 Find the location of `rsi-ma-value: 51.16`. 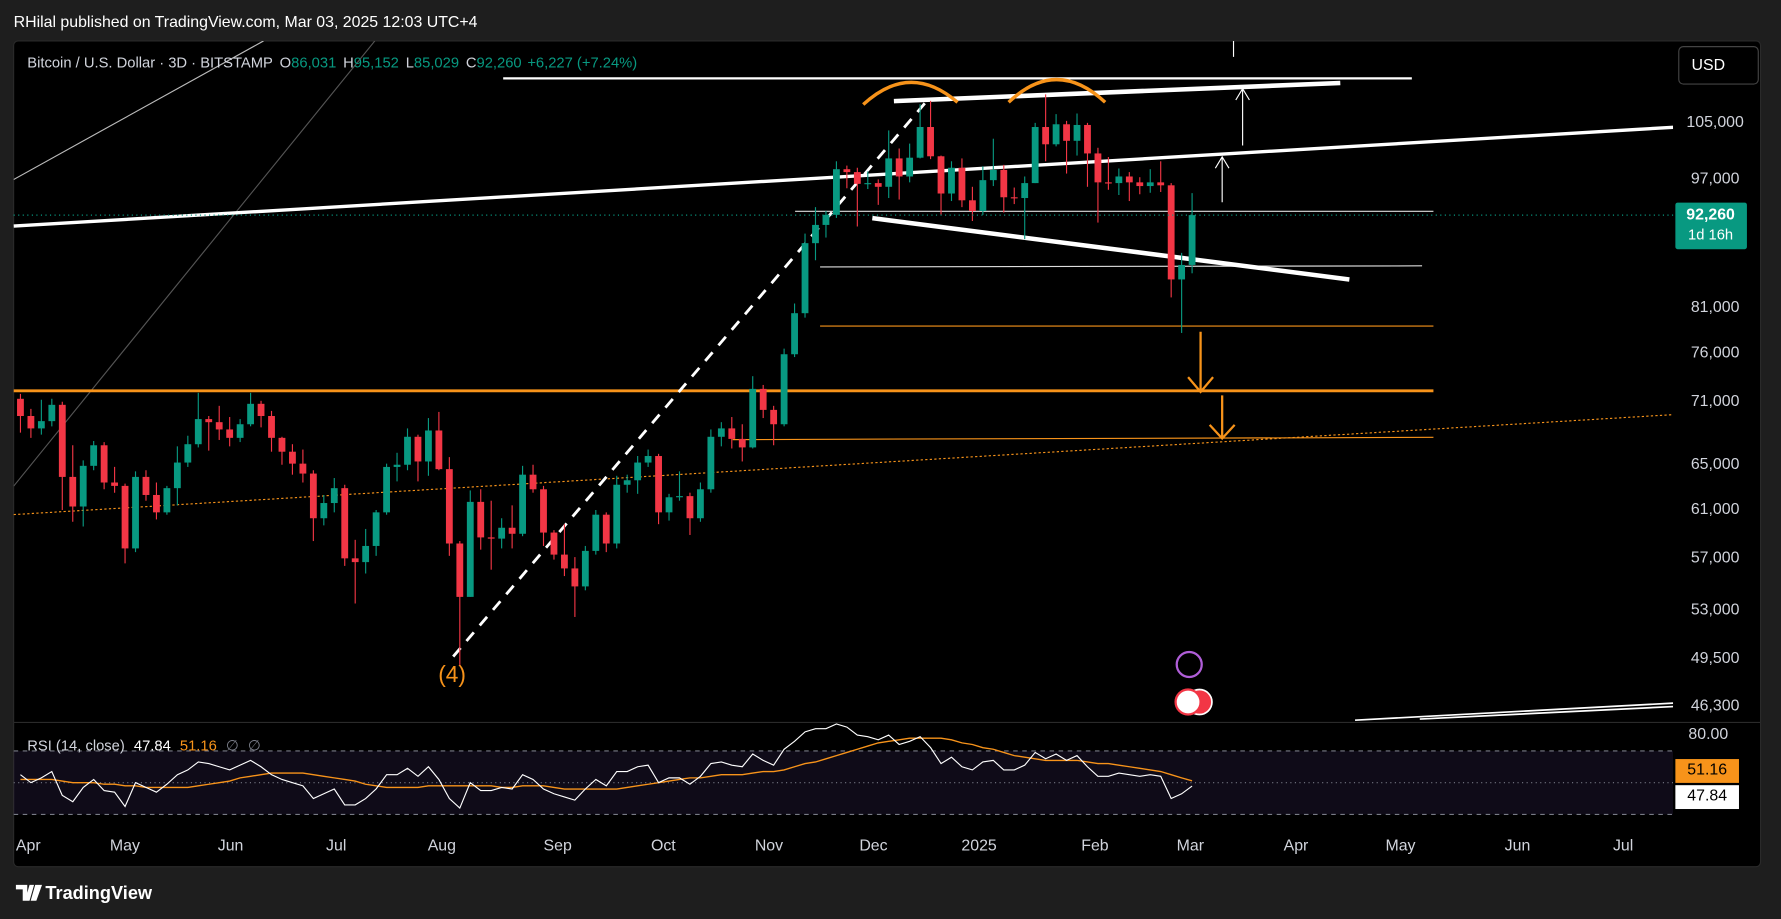

rsi-ma-value: 51.16 is located at coordinates (1707, 770).